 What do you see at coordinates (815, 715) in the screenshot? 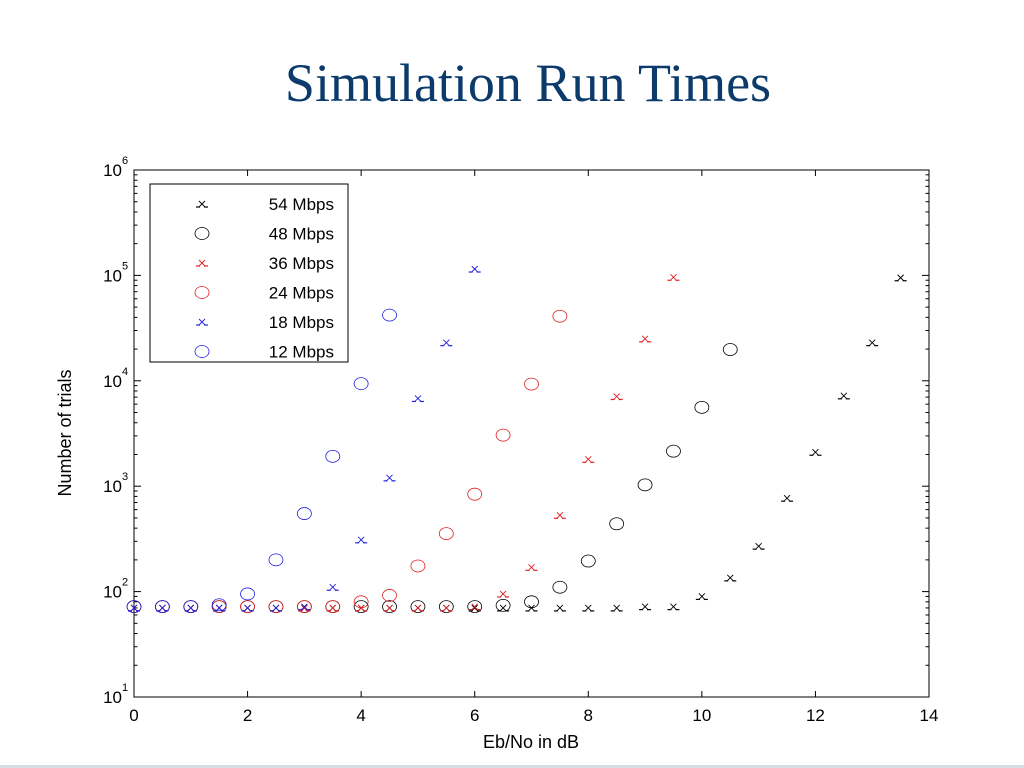
I see `x-tick-label: 12` at bounding box center [815, 715].